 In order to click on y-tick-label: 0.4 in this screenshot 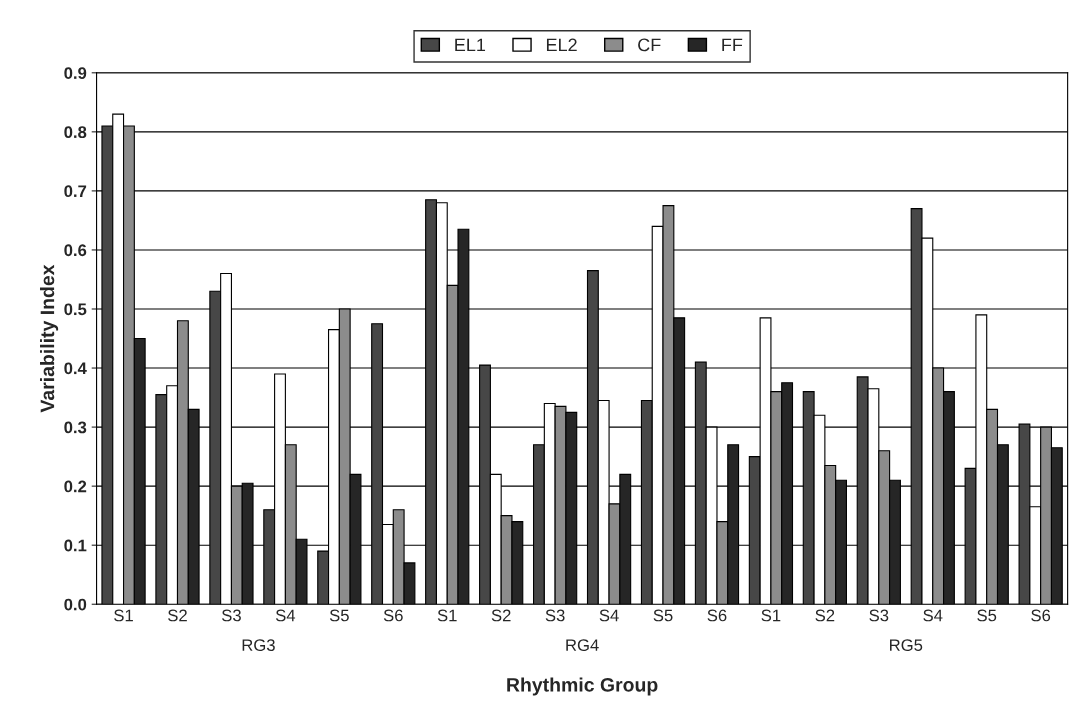, I will do `click(75, 368)`.